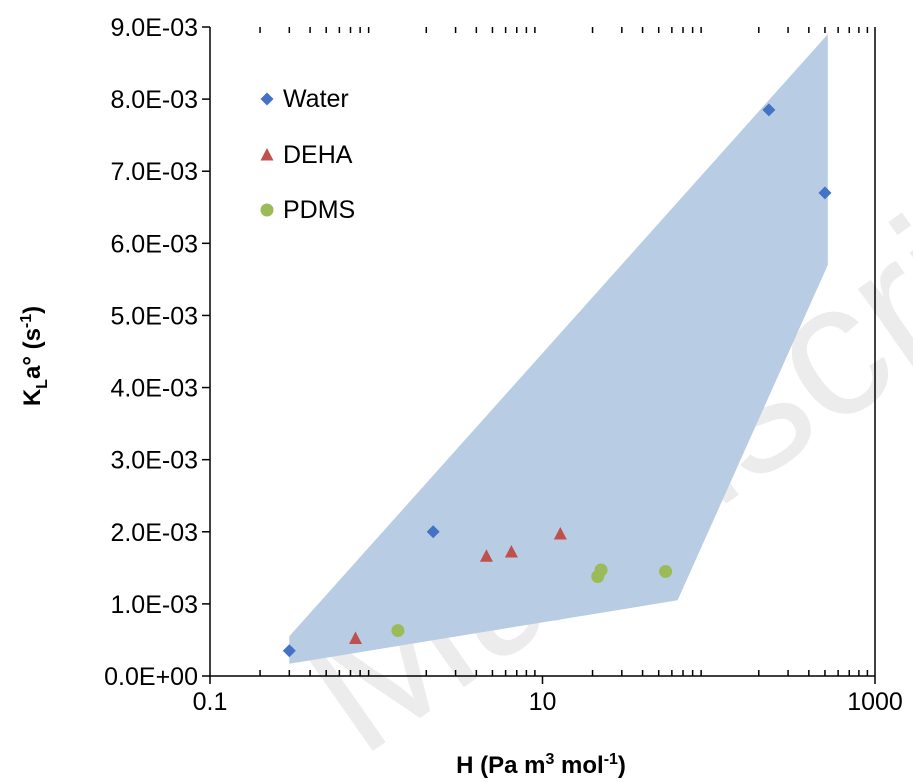 This screenshot has height=782, width=913. I want to click on legend-marker-deha, so click(267, 154).